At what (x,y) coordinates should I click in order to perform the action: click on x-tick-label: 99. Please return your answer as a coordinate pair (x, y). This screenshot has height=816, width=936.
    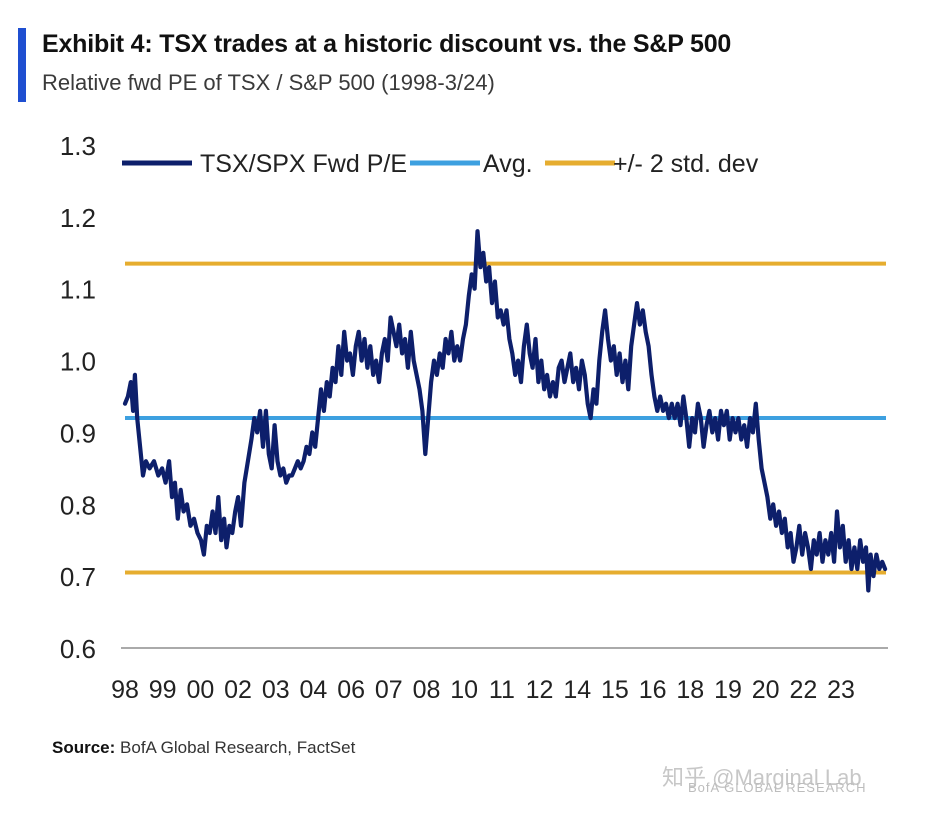
    Looking at the image, I should click on (163, 690).